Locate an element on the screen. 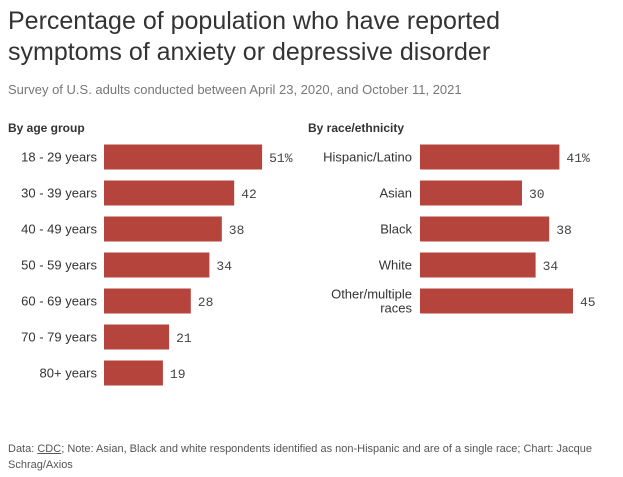  category-label: 40 - 49 years is located at coordinates (59, 229).